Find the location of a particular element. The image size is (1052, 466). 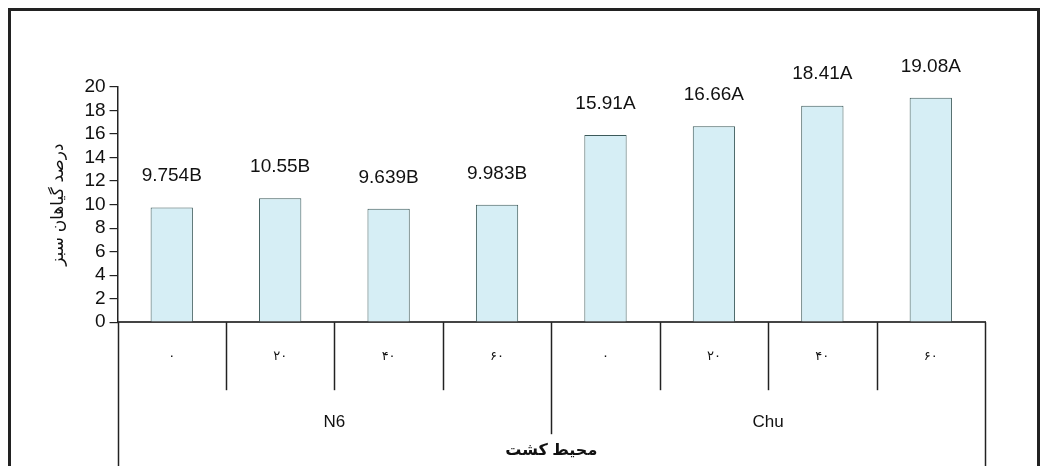

y-tick-label: 8 is located at coordinates (100, 227).